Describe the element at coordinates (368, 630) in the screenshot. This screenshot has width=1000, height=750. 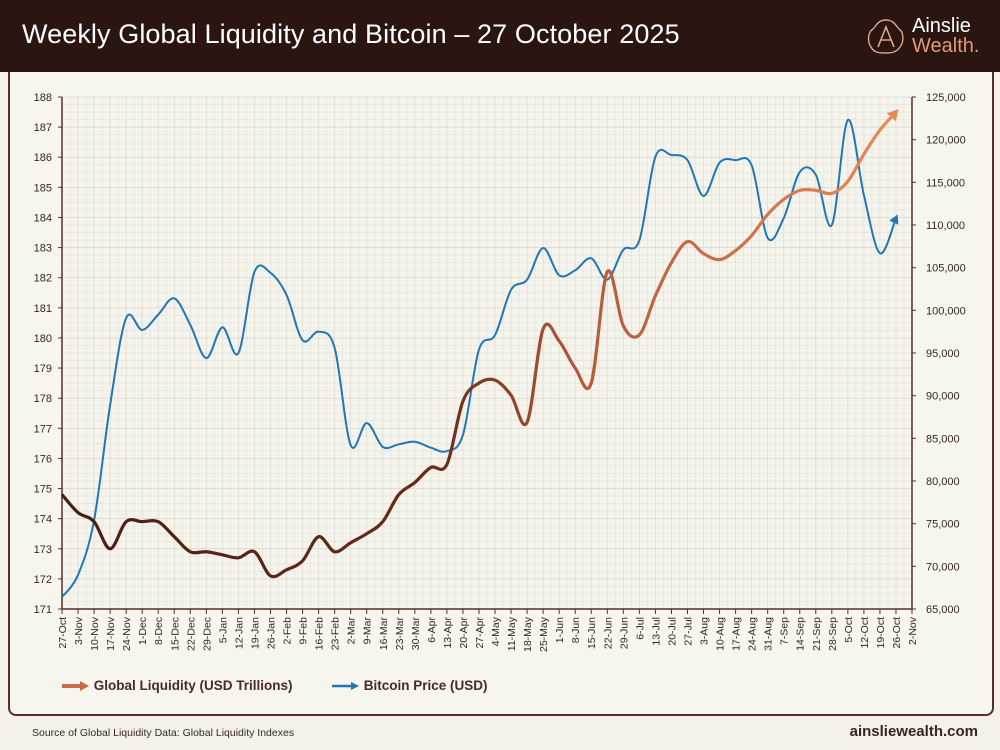
I see `x-tick-label: 9-Mar` at that location.